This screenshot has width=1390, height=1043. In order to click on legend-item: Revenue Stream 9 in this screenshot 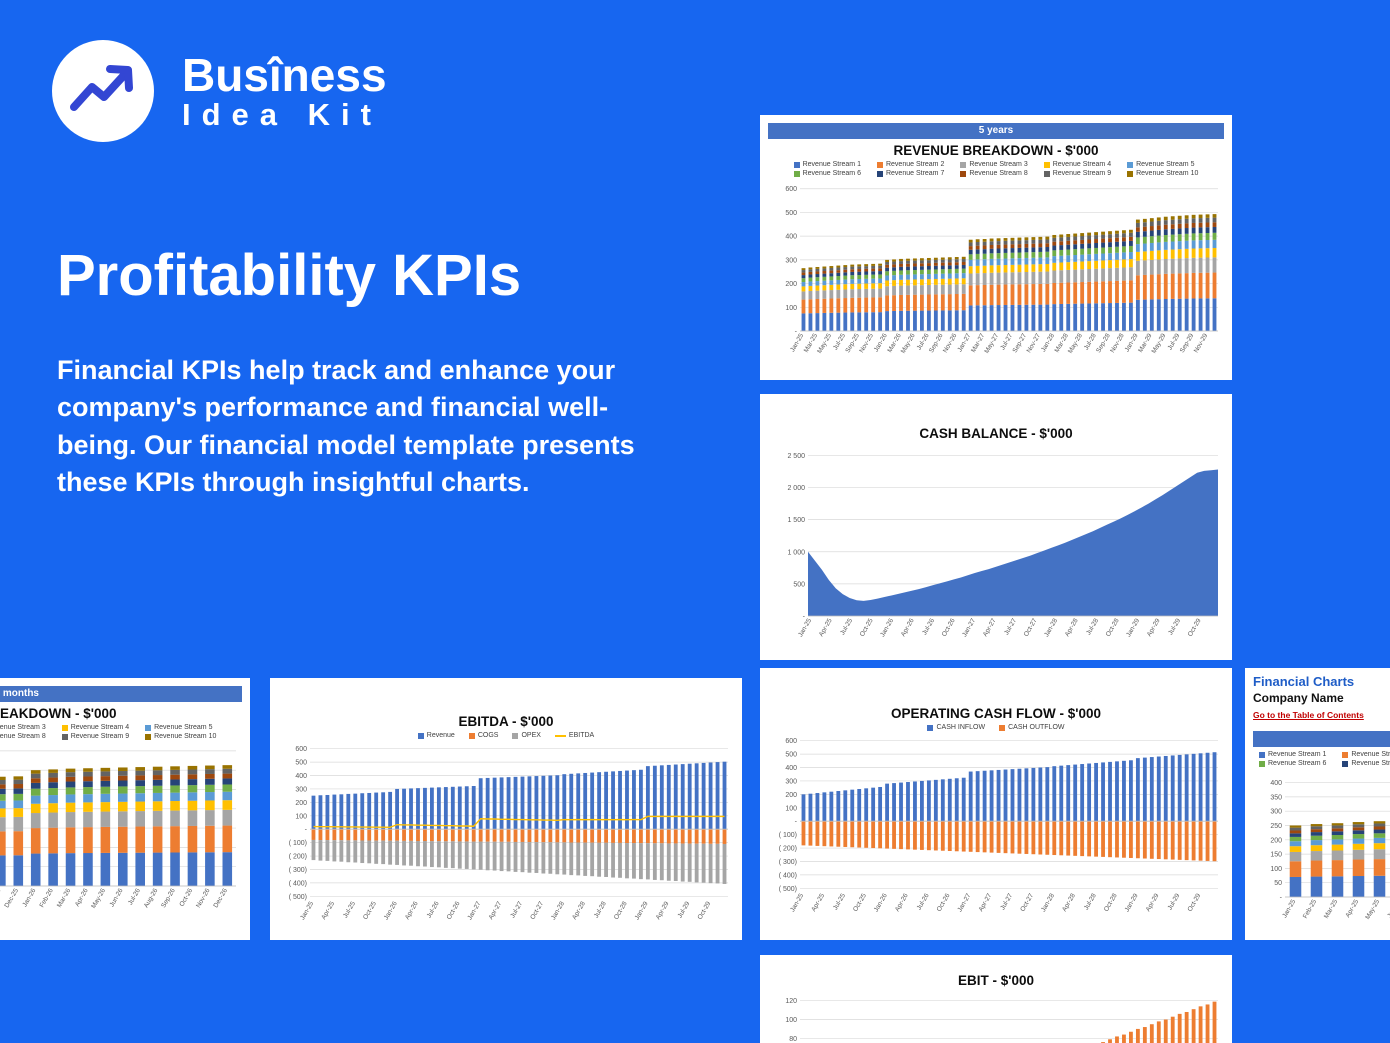, I will do `click(95, 736)`.